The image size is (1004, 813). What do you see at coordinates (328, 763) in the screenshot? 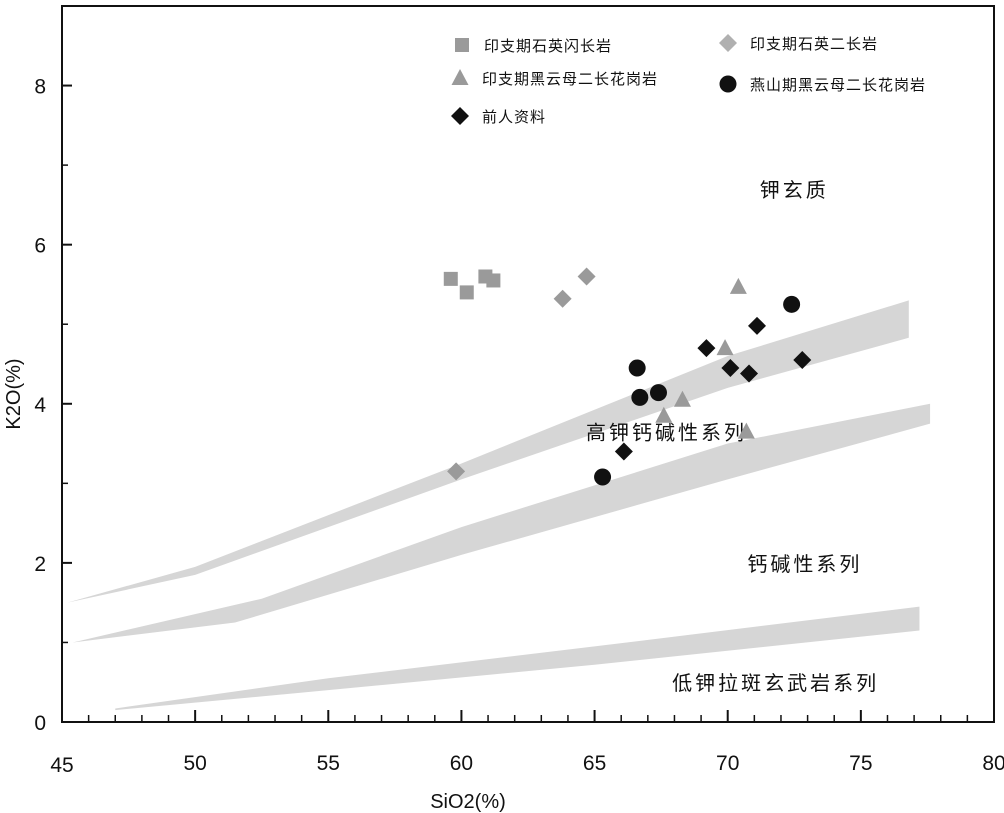
I see `x-tick-label: 55` at bounding box center [328, 763].